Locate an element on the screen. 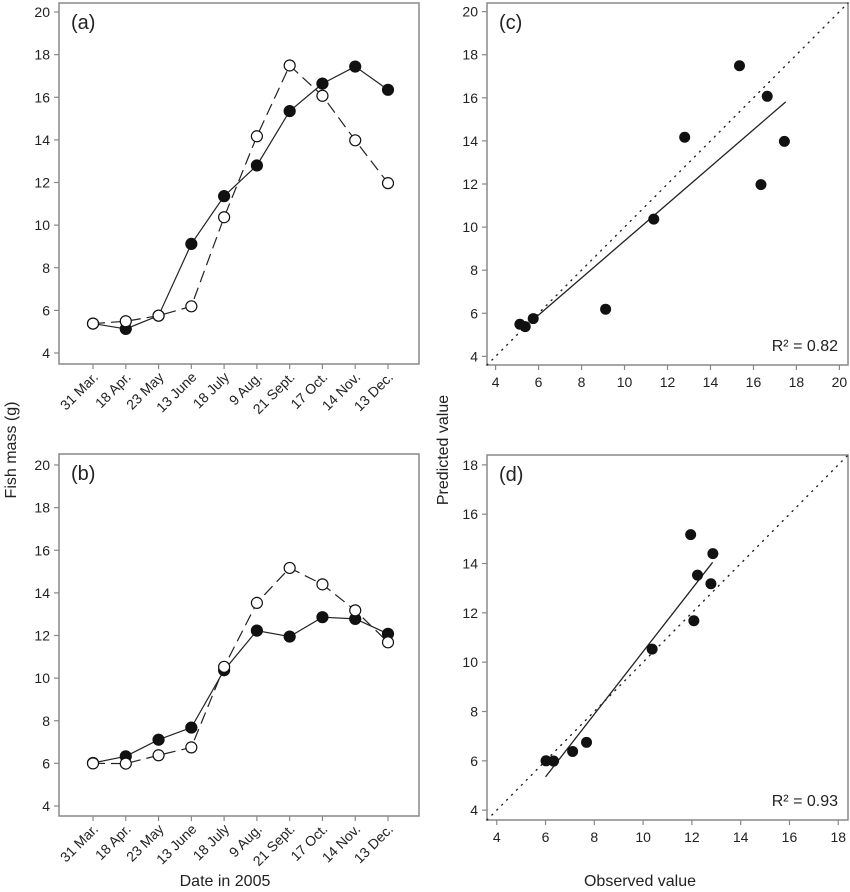 The width and height of the screenshot is (850, 892). panel-label: (c) is located at coordinates (510, 23).